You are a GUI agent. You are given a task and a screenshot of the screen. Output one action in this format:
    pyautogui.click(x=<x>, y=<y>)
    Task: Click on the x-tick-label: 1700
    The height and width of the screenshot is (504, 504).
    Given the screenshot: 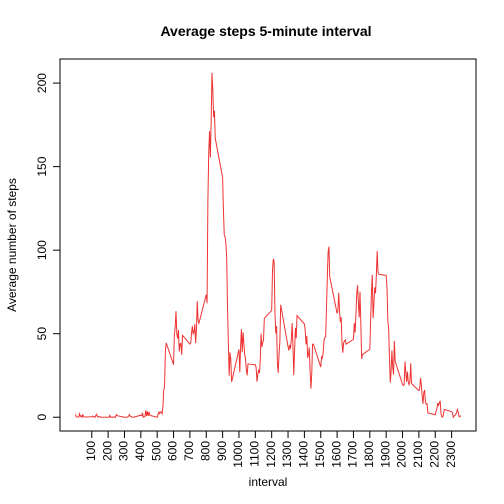 What is the action you would take?
    pyautogui.click(x=353, y=454)
    